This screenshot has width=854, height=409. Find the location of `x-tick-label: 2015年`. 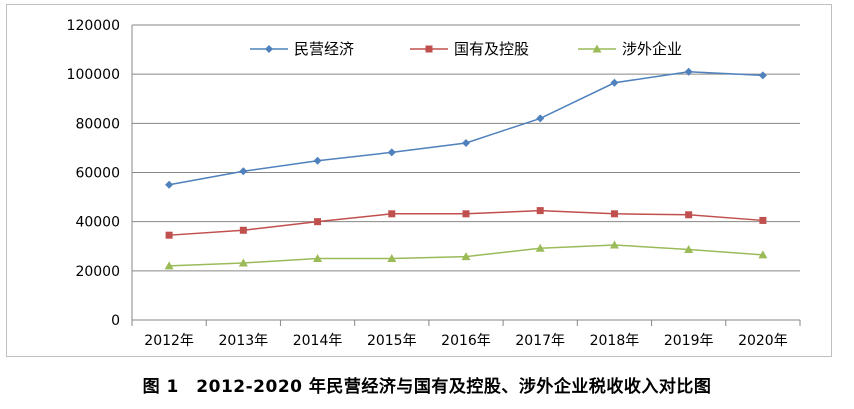

x-tick-label: 2015年 is located at coordinates (392, 341).